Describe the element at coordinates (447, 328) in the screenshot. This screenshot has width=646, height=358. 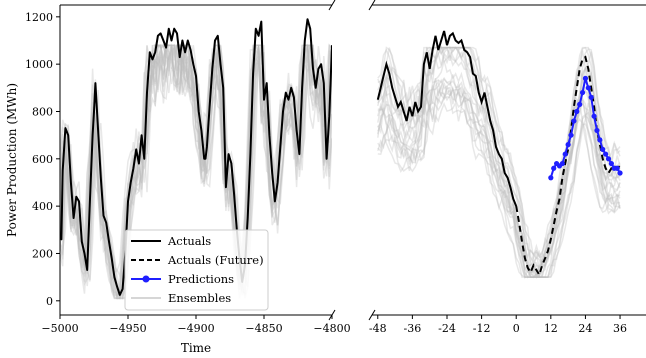
I see `x-tick-label: -24` at that location.